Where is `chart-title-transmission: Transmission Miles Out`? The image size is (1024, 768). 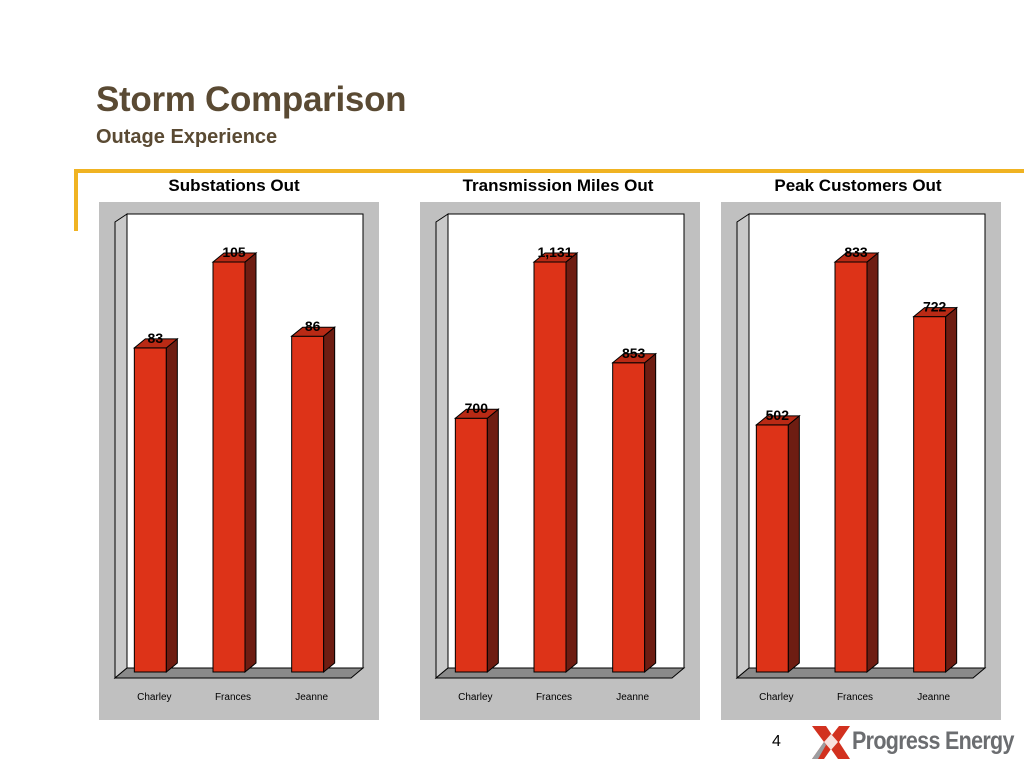
chart-title-transmission: Transmission Miles Out is located at coordinates (558, 185).